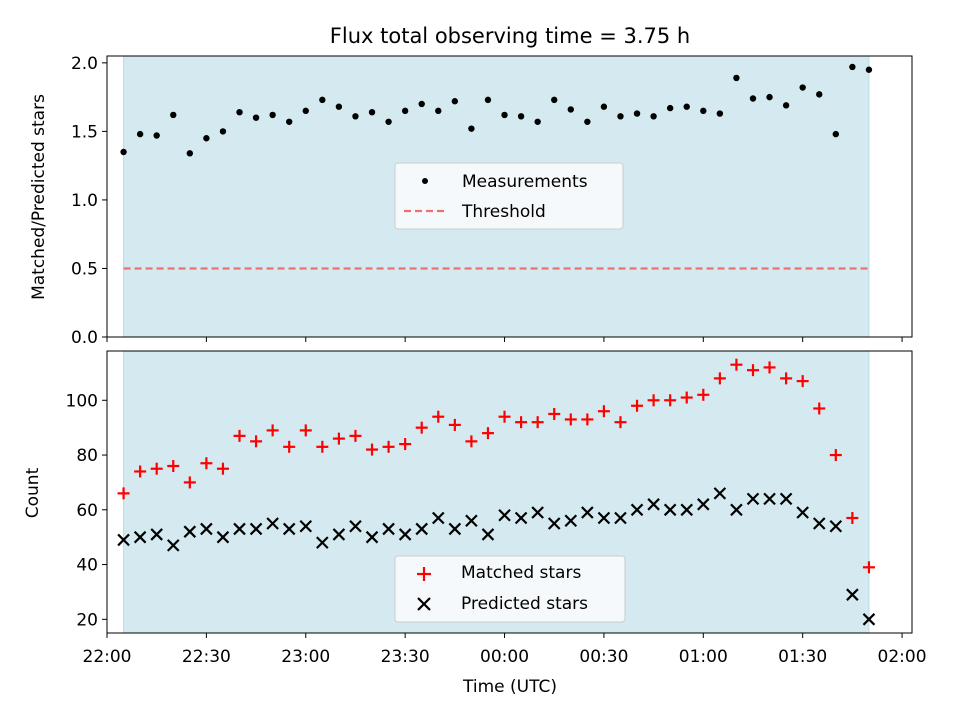  I want to click on bottom-legend-predicted-marker, so click(424, 604).